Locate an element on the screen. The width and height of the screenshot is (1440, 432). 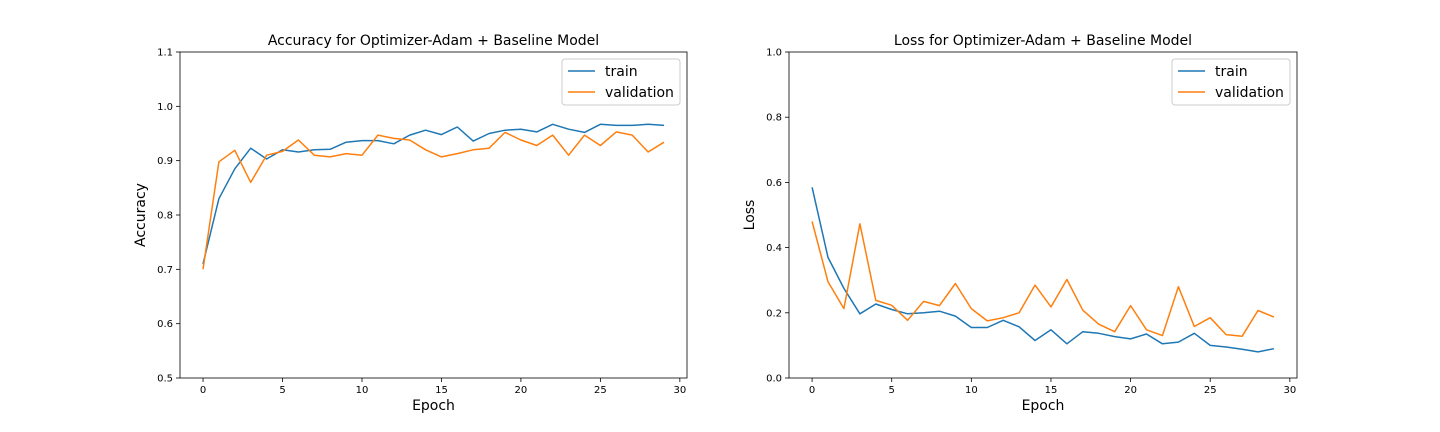
y-tick-label: 0.5 is located at coordinates (165, 379).